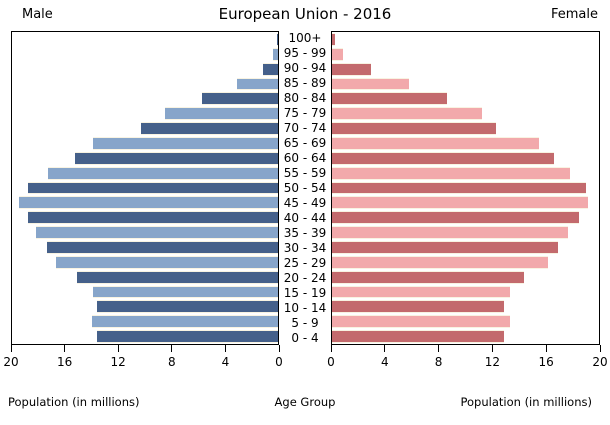  Describe the element at coordinates (574, 14) in the screenshot. I see `female-side-label: Female` at that location.